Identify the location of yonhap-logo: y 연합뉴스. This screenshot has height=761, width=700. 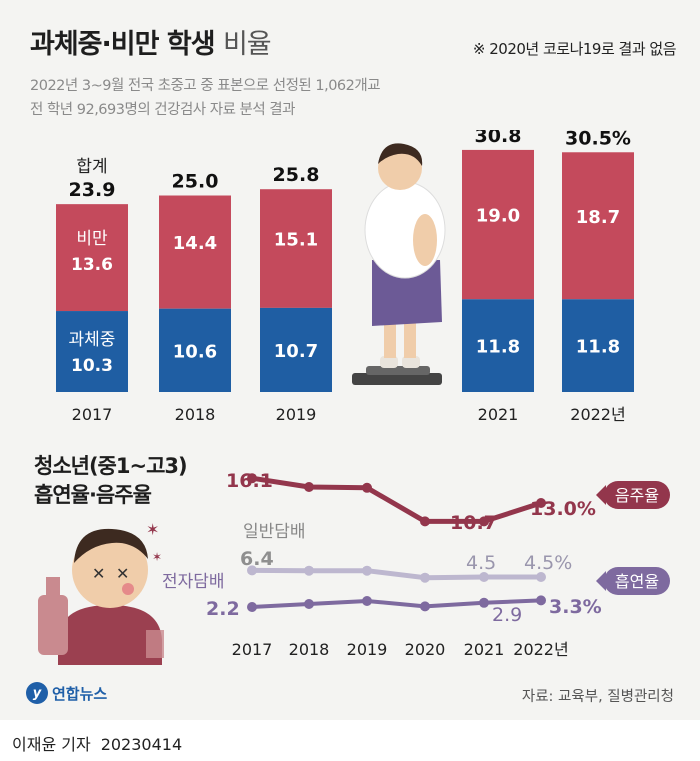
(66, 693).